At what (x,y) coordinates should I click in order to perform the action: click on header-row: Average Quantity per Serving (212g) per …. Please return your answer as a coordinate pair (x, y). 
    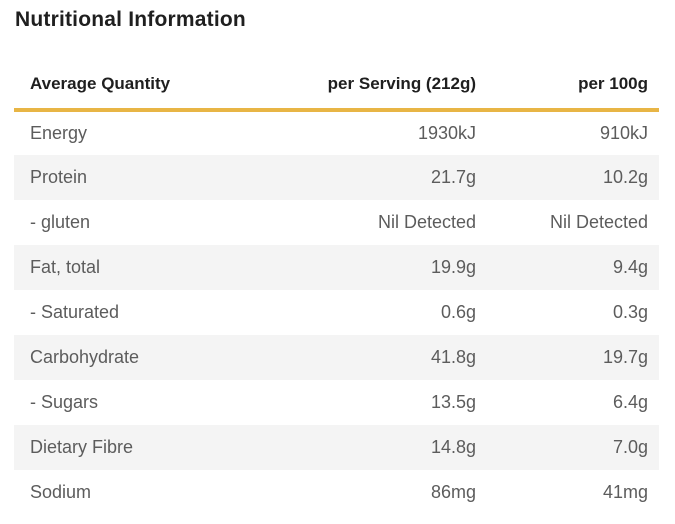
    Looking at the image, I should click on (336, 85).